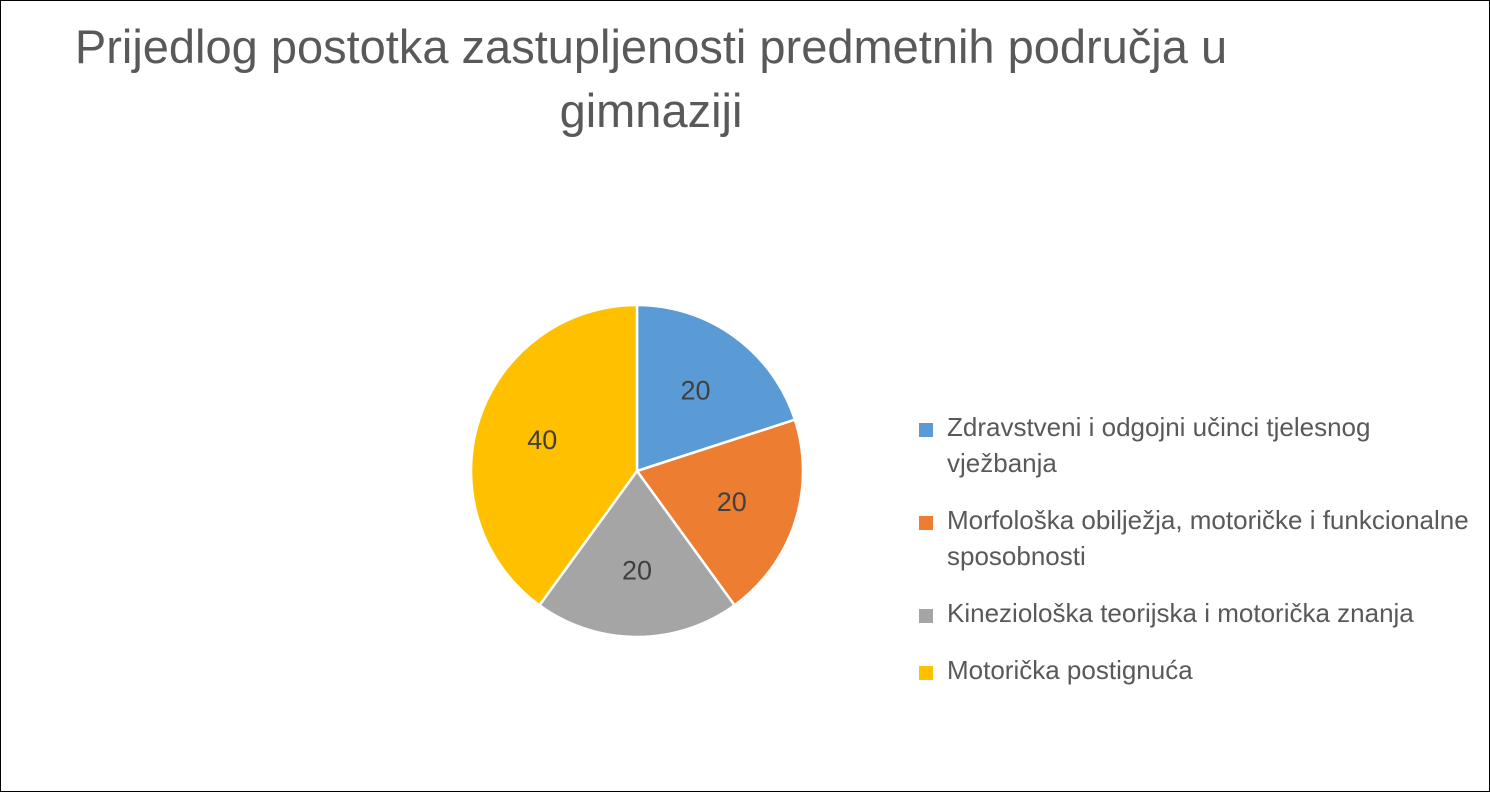 The image size is (1490, 792). Describe the element at coordinates (637, 571) in the screenshot. I see `data-label-3: 20` at that location.